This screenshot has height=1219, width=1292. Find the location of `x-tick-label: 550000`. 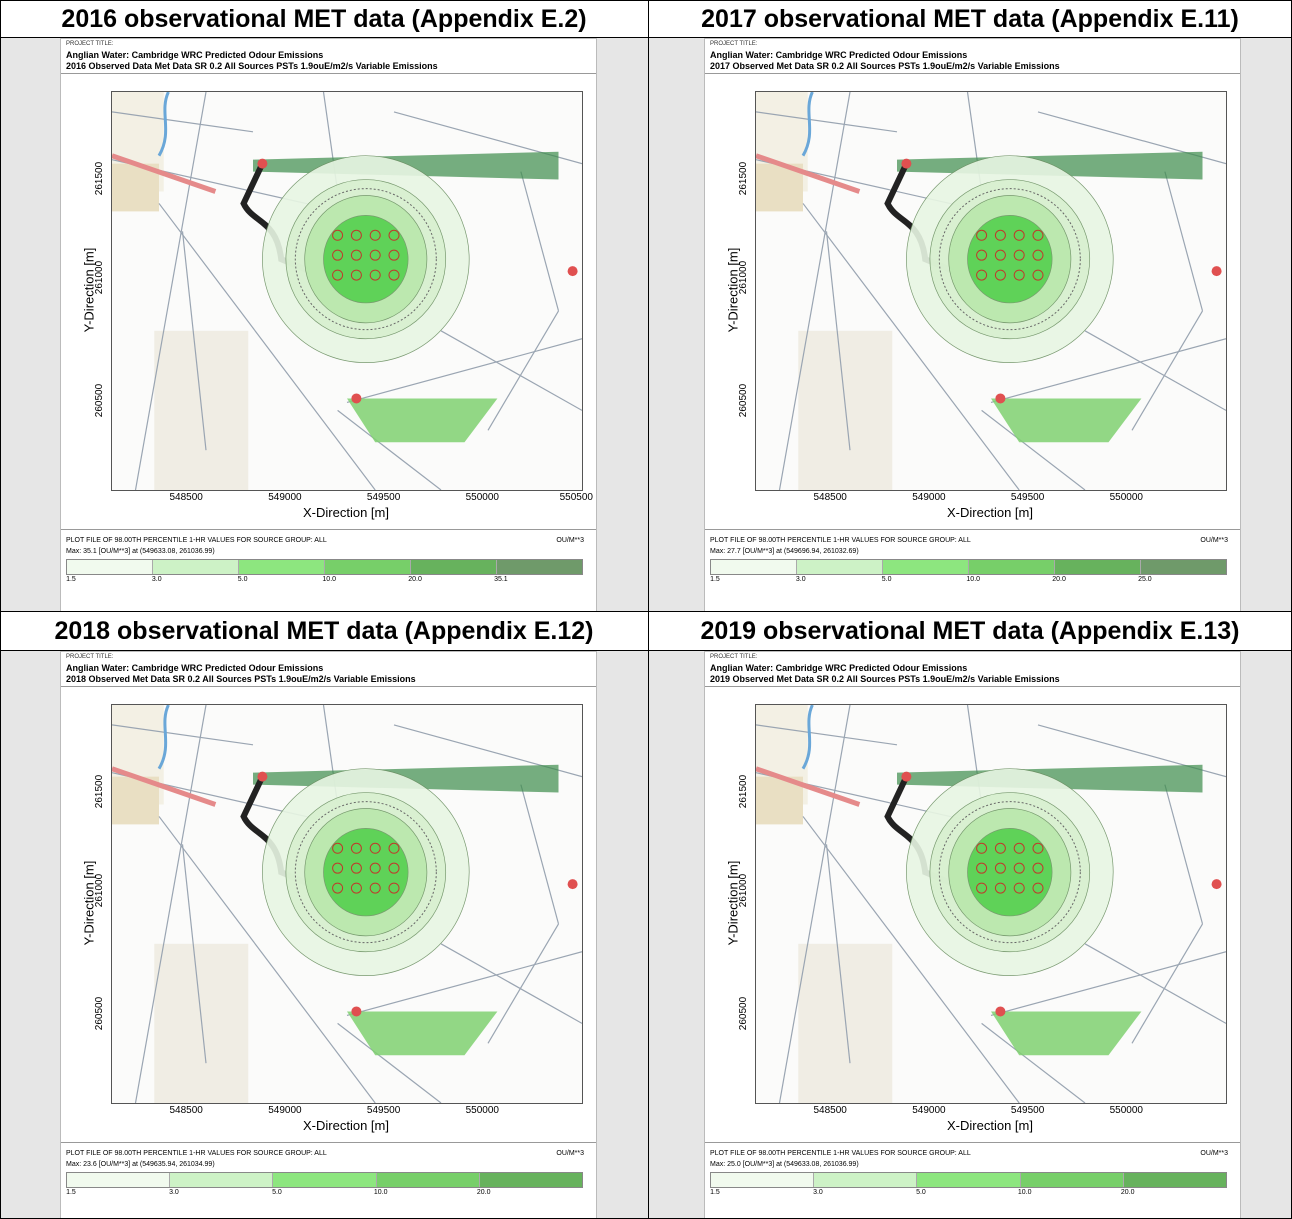

x-tick-label: 550000 is located at coordinates (1126, 497).